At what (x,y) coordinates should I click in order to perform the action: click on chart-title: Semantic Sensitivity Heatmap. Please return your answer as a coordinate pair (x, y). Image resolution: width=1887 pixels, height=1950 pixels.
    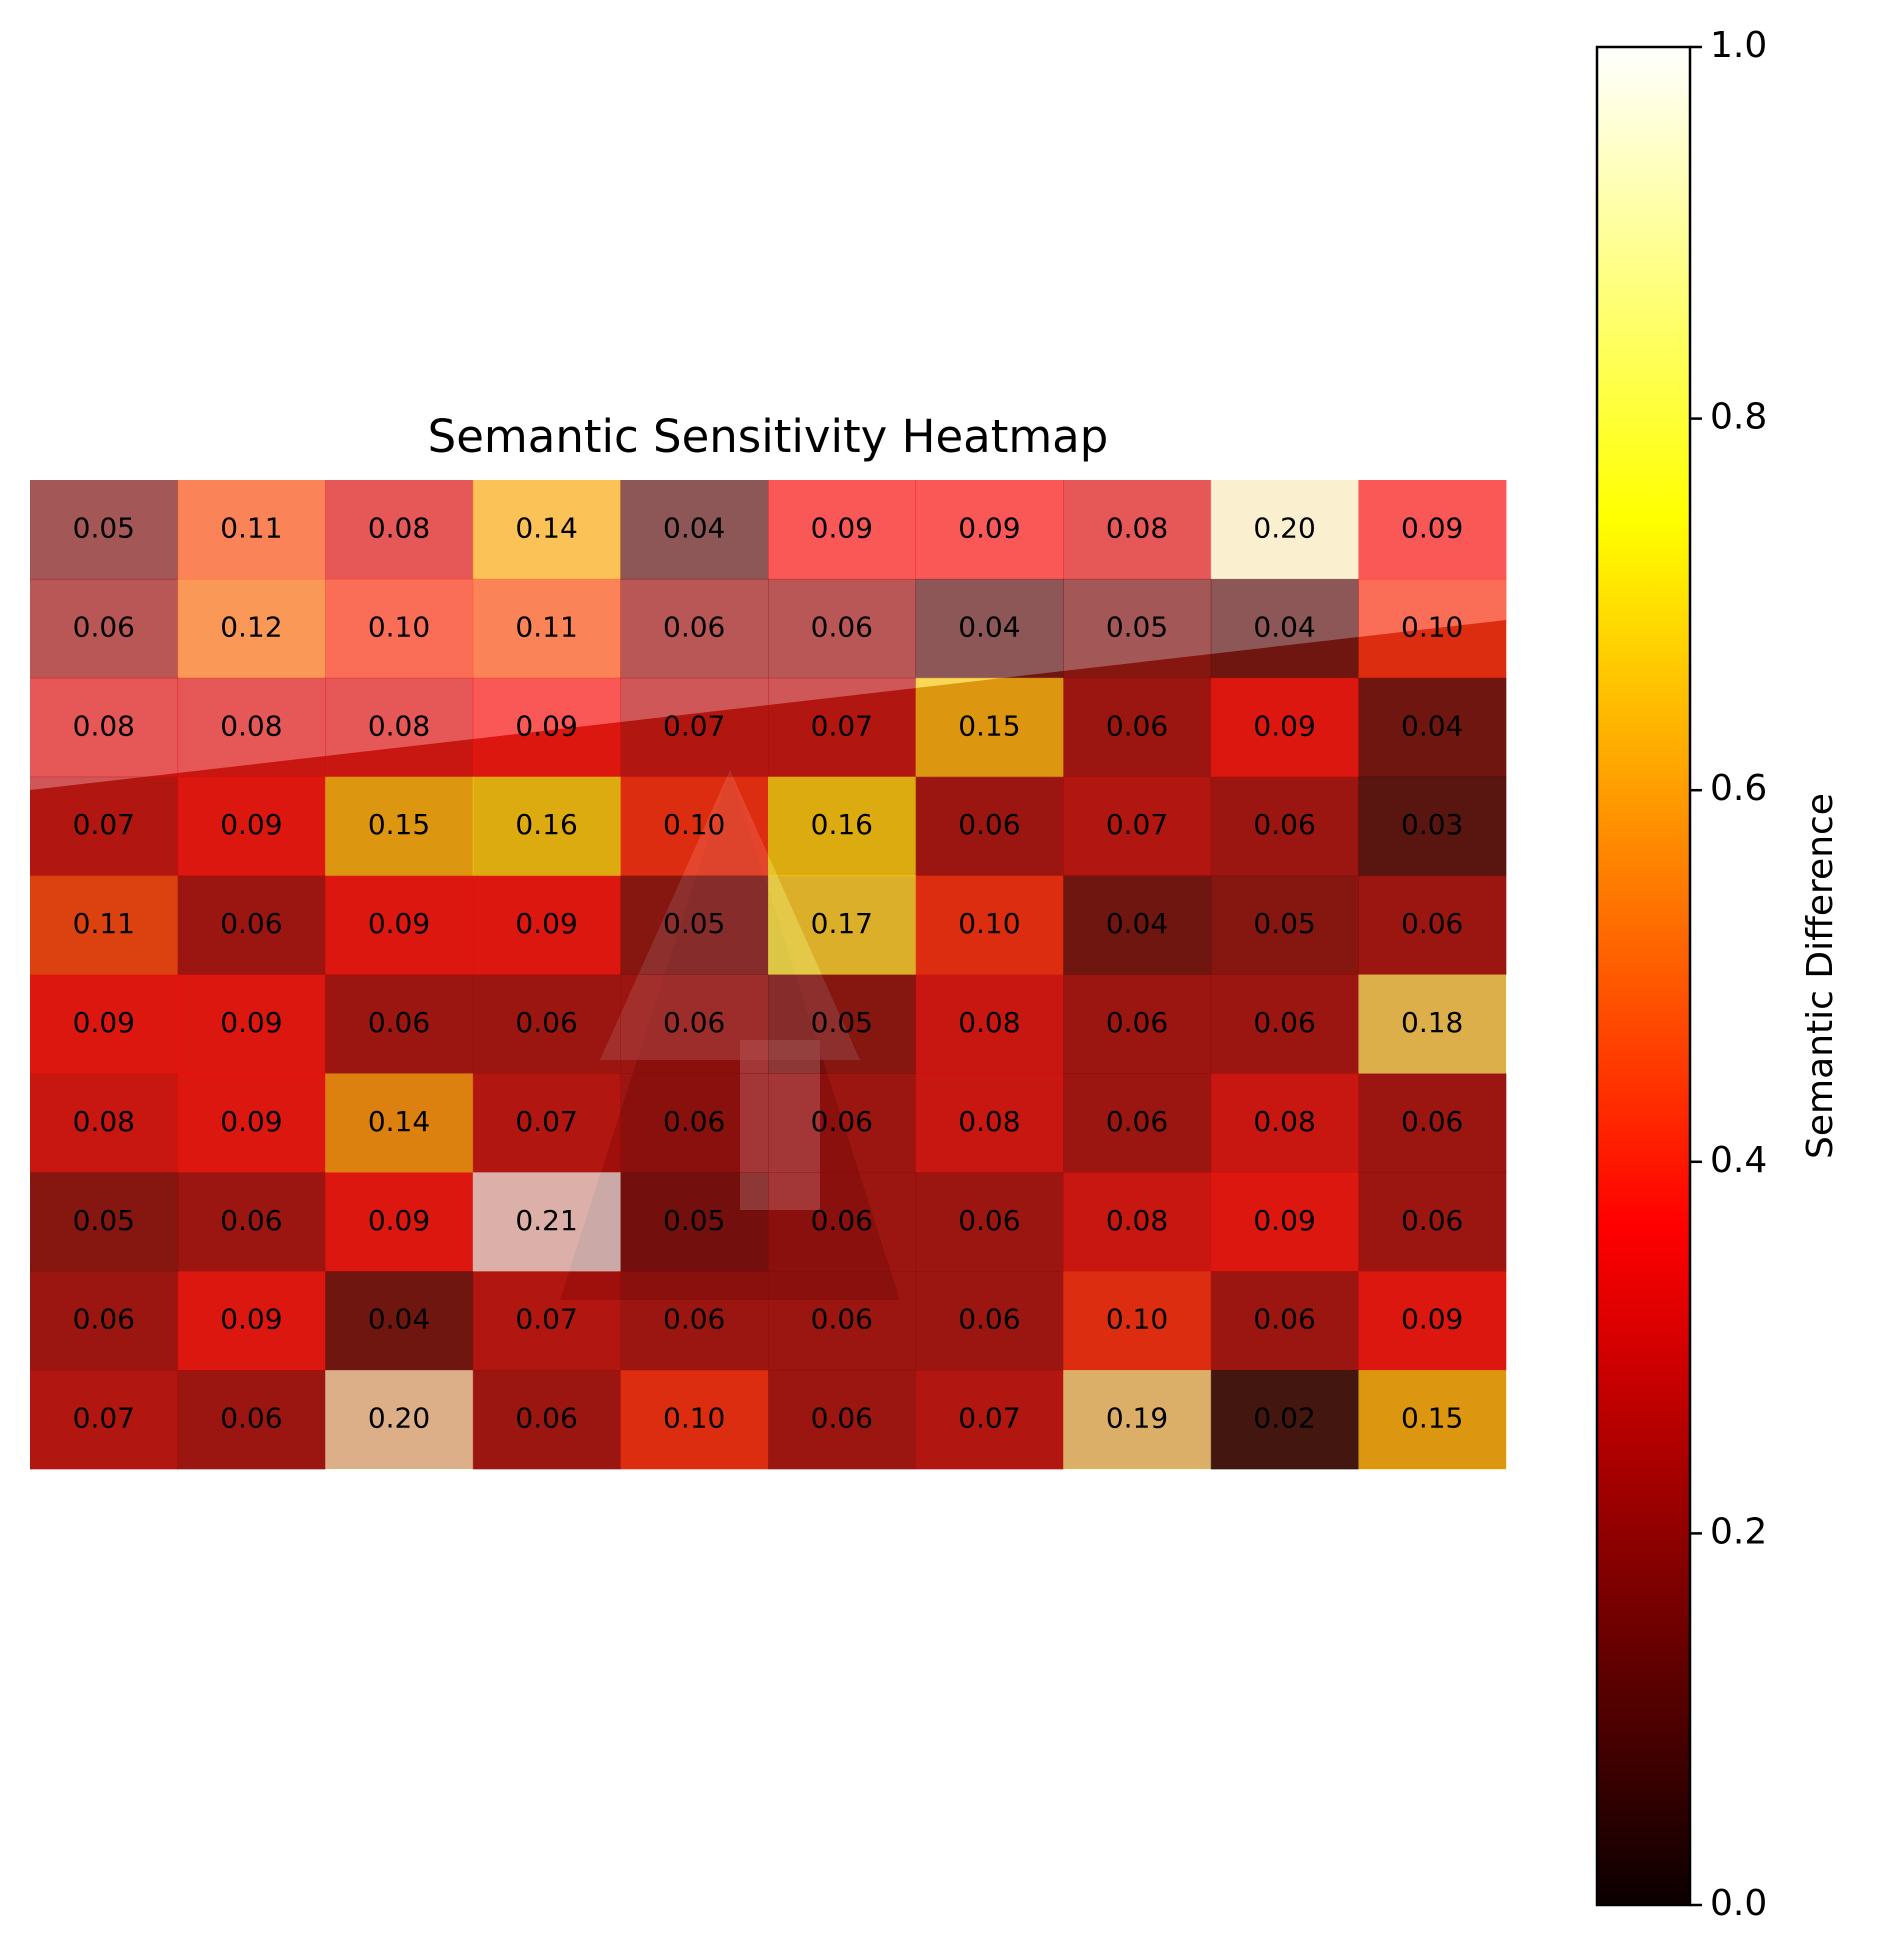
    Looking at the image, I should click on (768, 436).